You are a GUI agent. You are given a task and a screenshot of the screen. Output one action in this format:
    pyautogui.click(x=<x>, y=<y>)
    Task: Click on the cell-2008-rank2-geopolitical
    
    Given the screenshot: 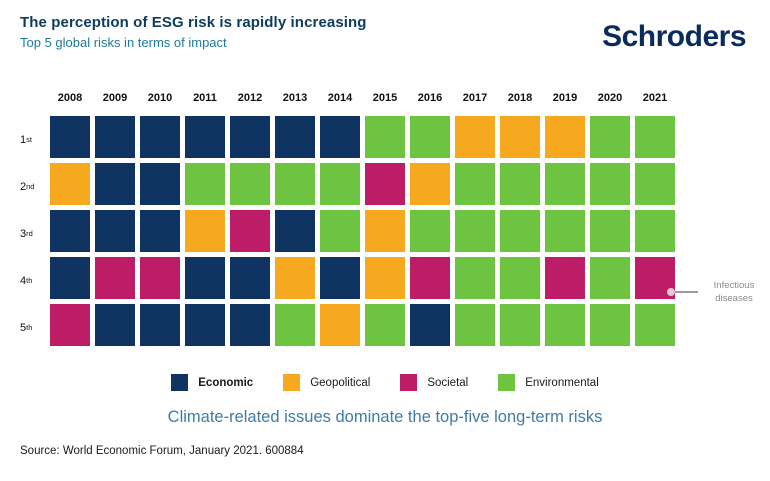 What is the action you would take?
    pyautogui.click(x=70, y=184)
    